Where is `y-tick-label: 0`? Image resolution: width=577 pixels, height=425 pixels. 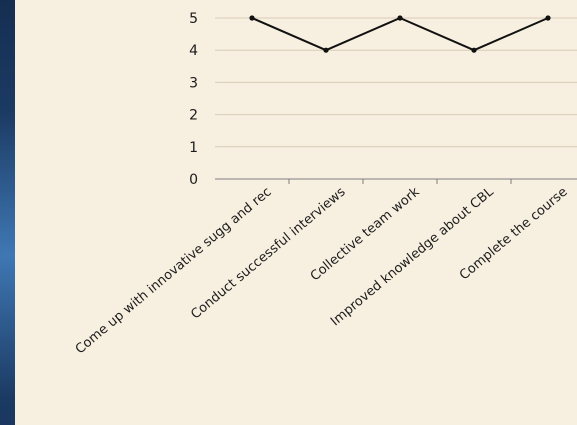 y-tick-label: 0 is located at coordinates (193, 180).